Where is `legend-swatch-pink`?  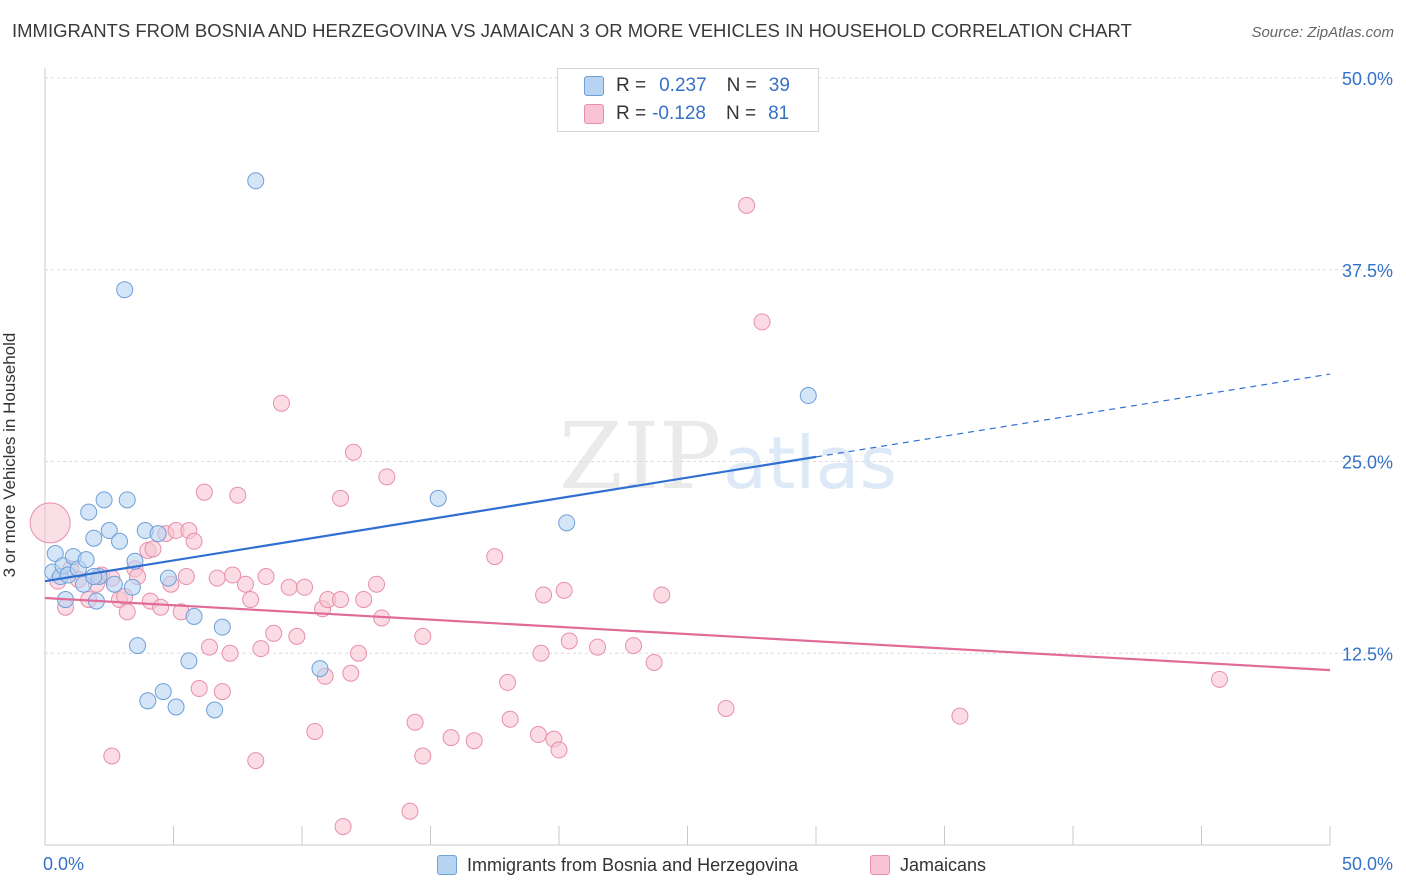
legend-swatch-pink is located at coordinates (594, 114).